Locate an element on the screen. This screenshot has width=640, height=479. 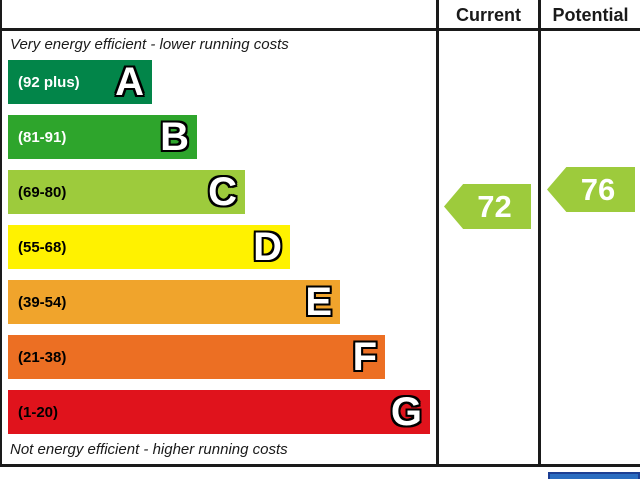
band-c-bar: (69-80) C is located at coordinates (126, 192).